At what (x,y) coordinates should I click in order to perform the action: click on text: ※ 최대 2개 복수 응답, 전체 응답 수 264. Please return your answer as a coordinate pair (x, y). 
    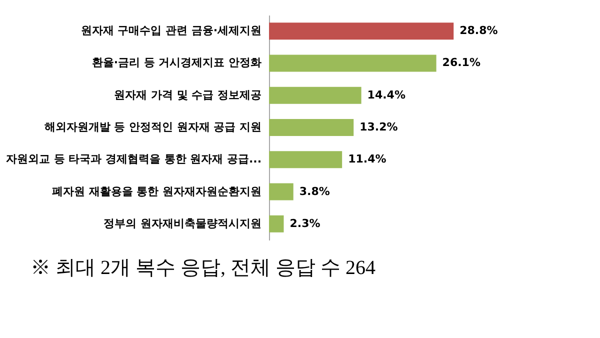
    Looking at the image, I should click on (203, 268).